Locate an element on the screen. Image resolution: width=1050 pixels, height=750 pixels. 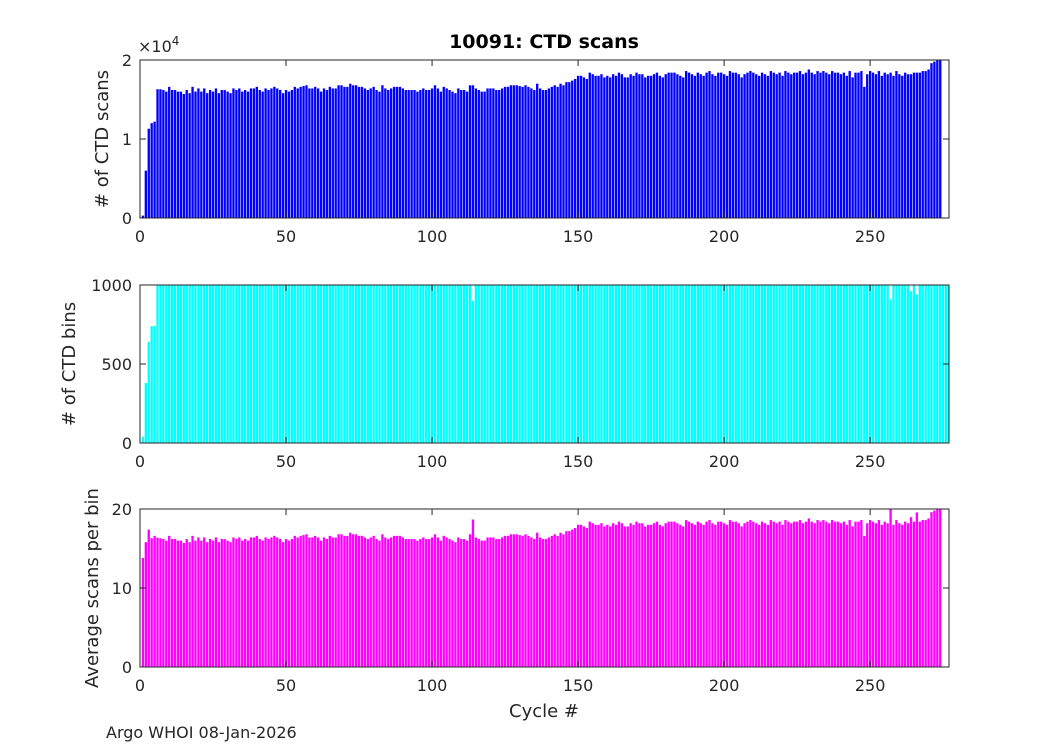
y-tick-label: 20 is located at coordinates (122, 509).